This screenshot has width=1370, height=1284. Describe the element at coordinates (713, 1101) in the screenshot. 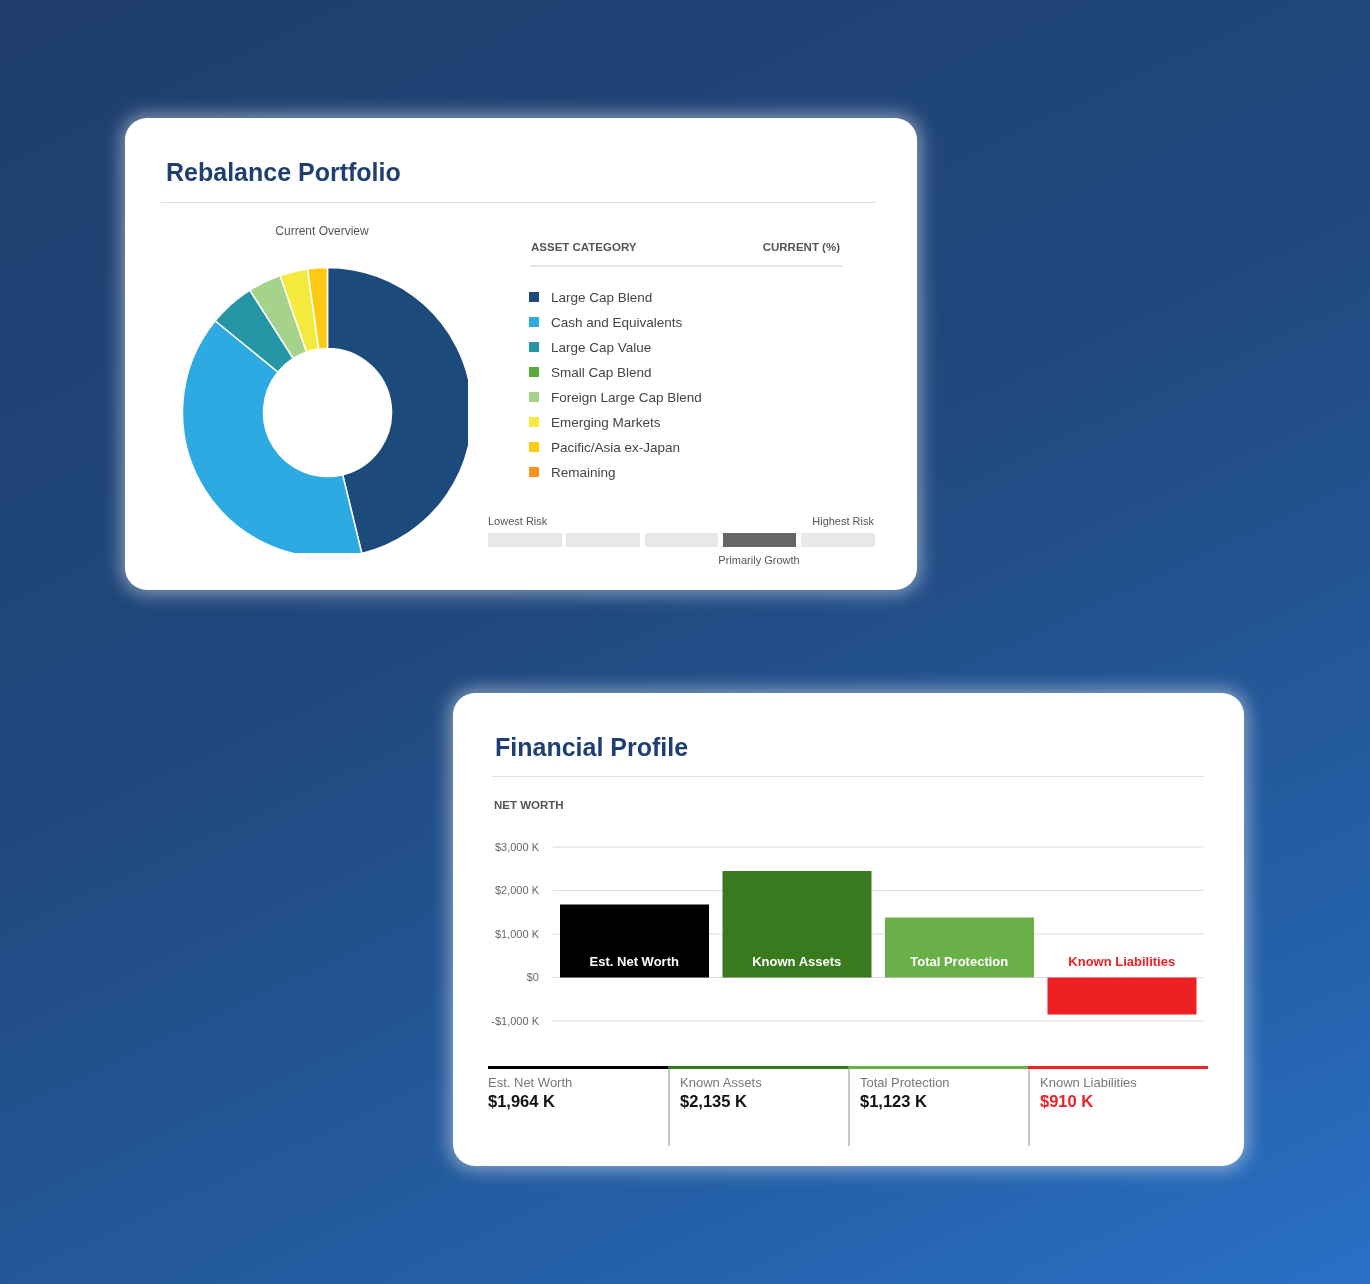

I see `text: $2,135 K` at that location.